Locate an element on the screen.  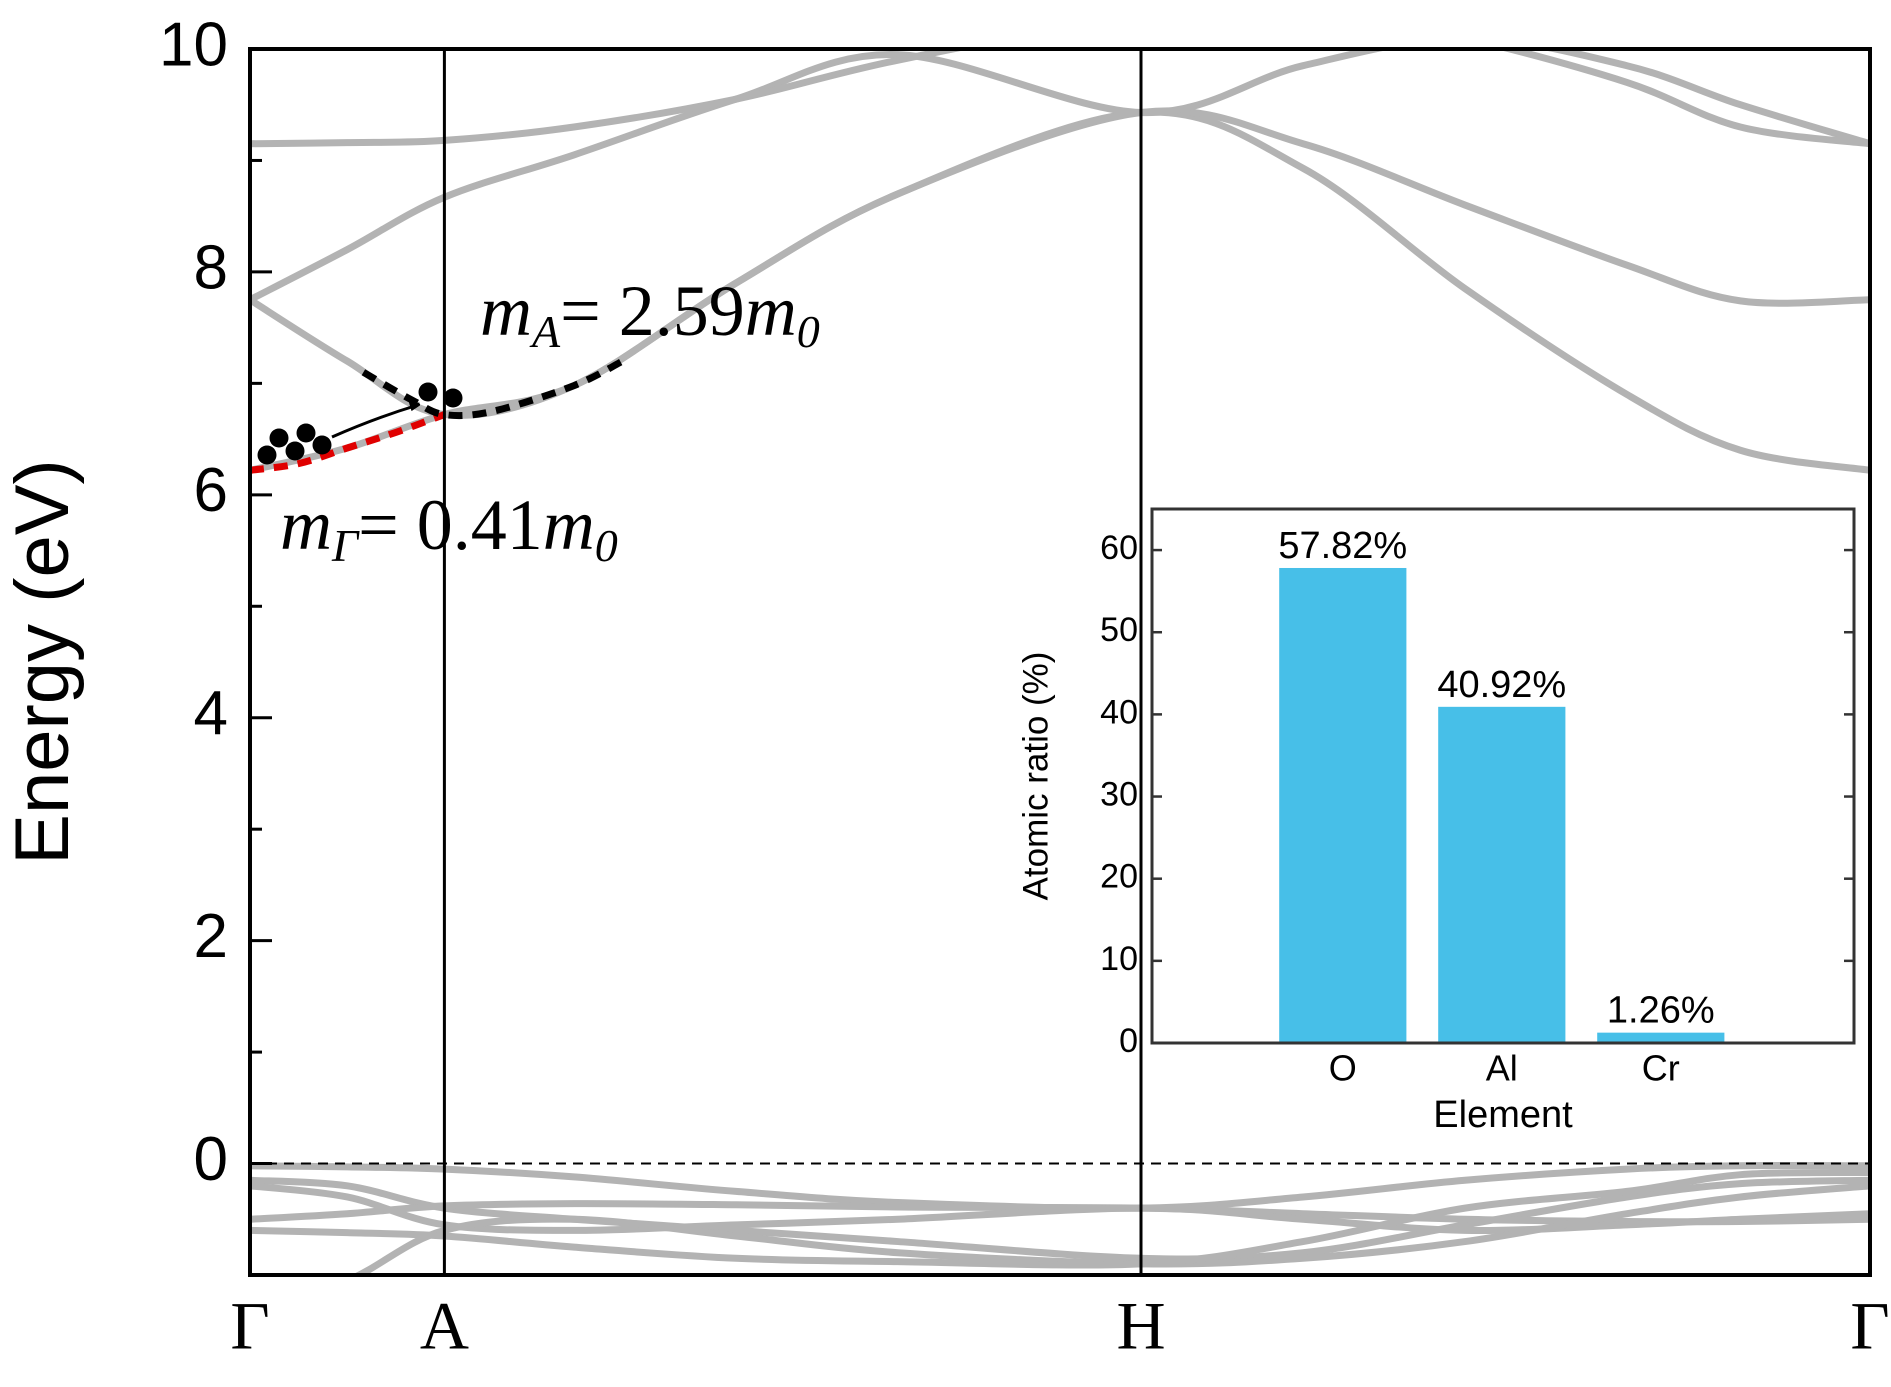
y-tick-label: 40 is located at coordinates (1119, 712).